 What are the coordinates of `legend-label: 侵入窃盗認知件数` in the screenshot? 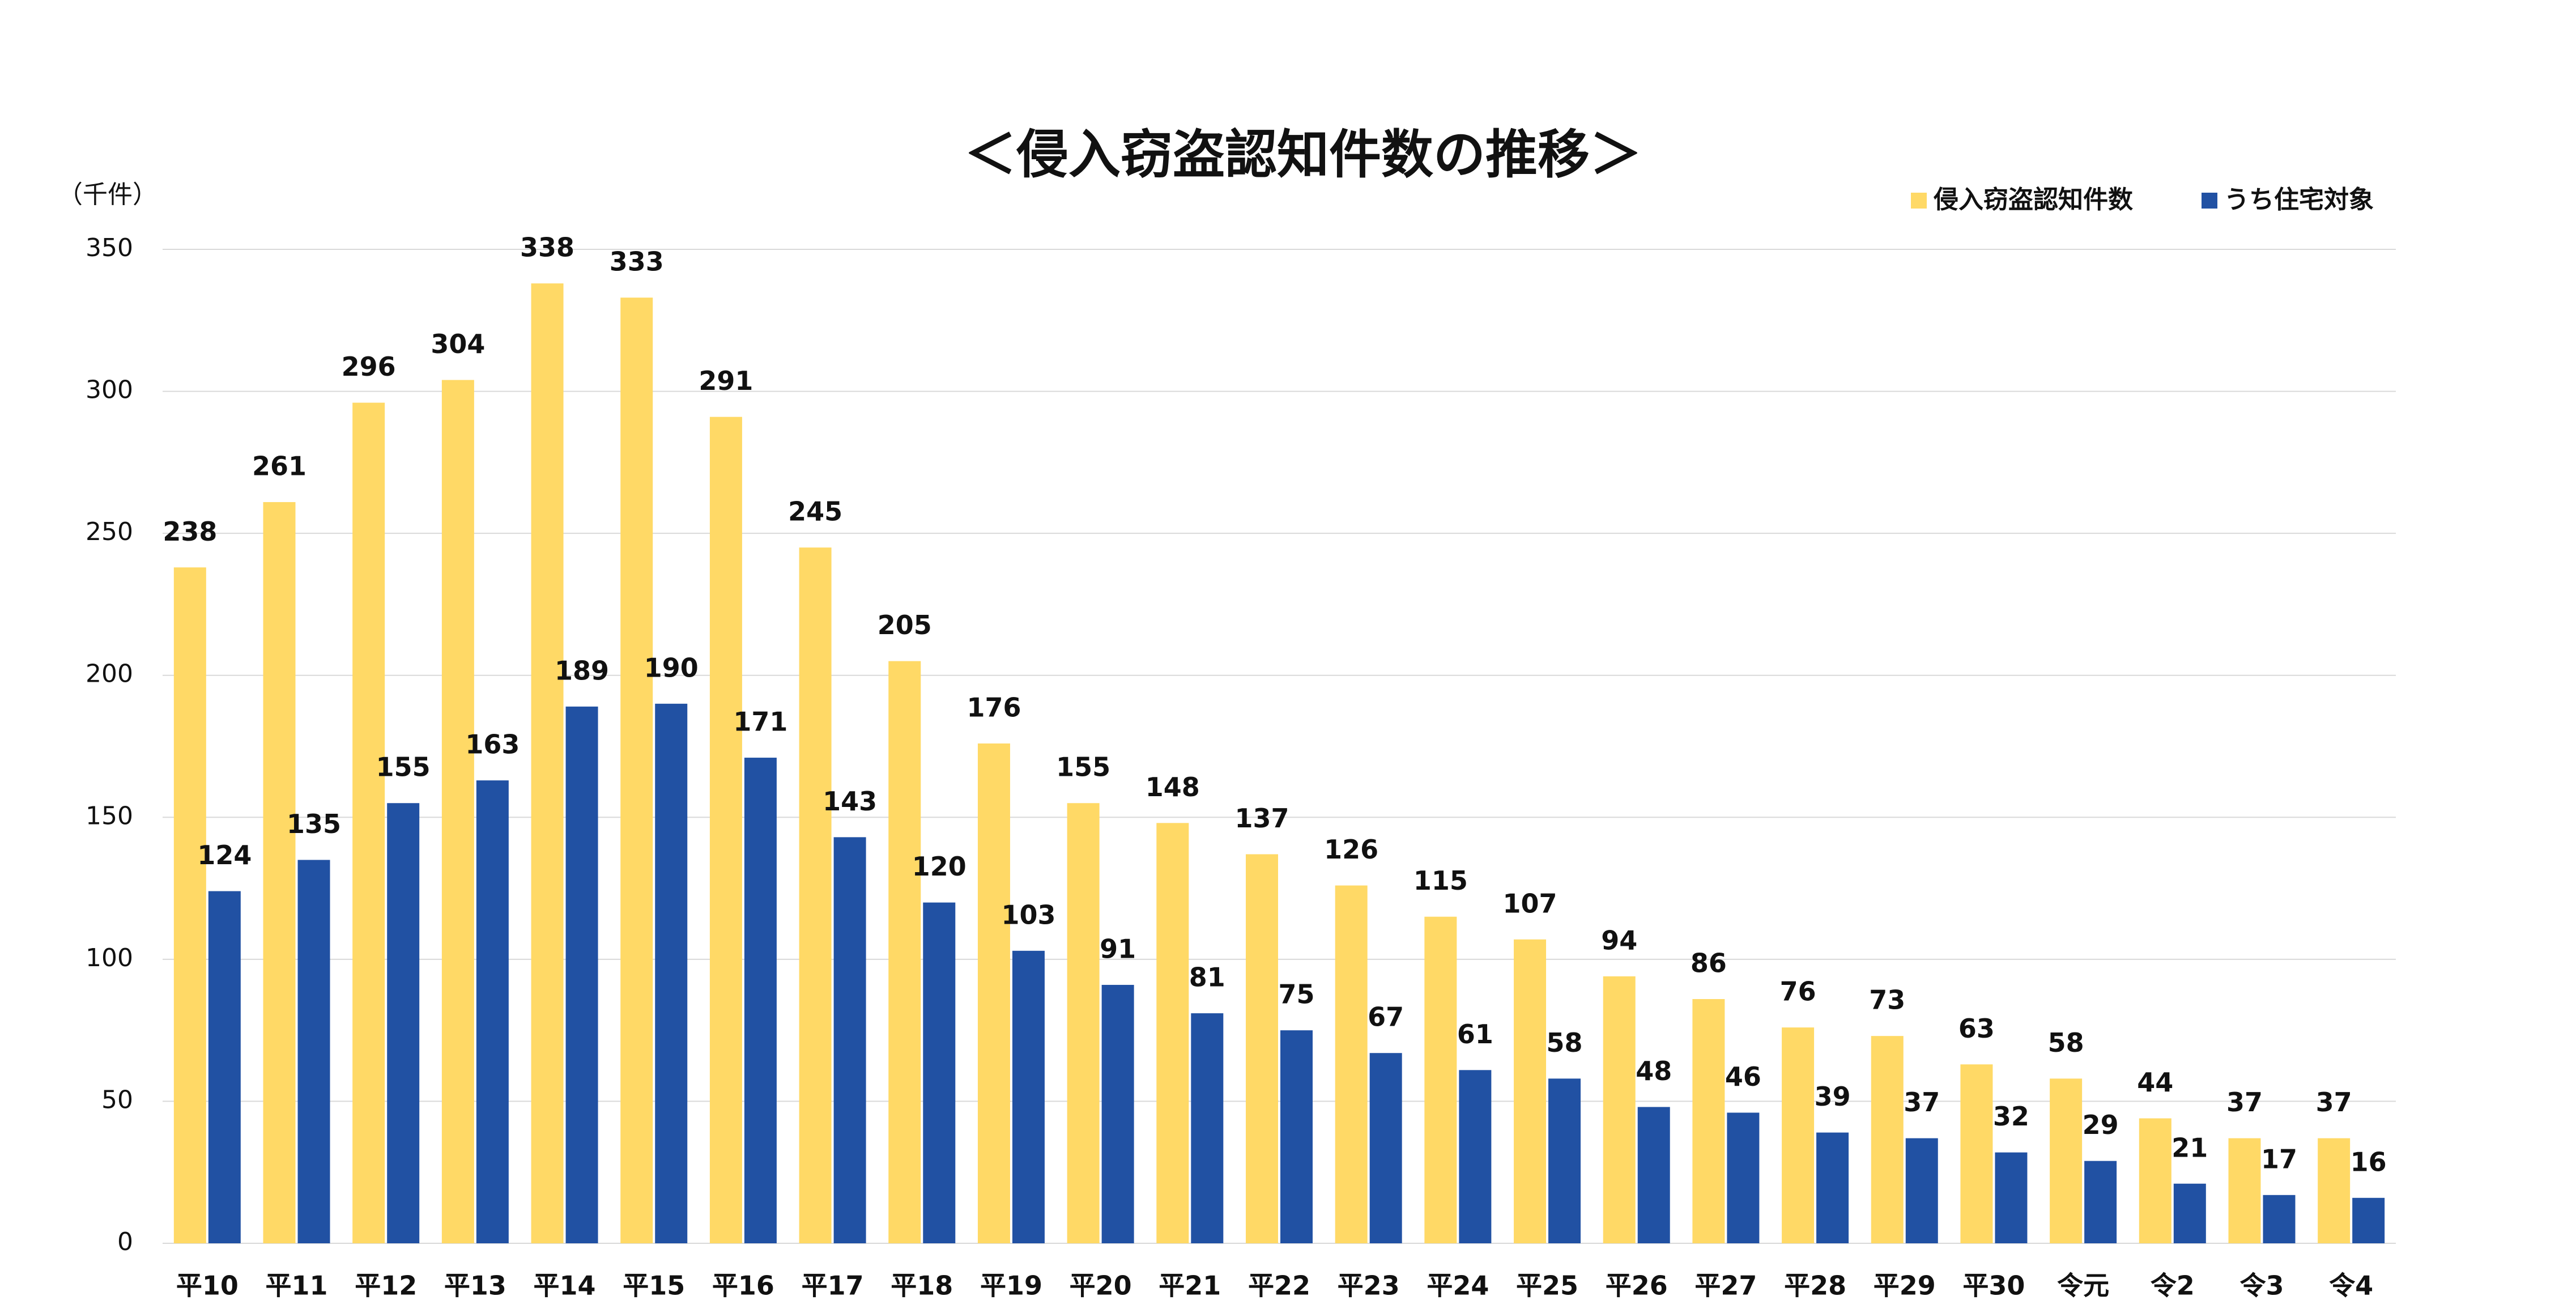 It's located at (2033, 199).